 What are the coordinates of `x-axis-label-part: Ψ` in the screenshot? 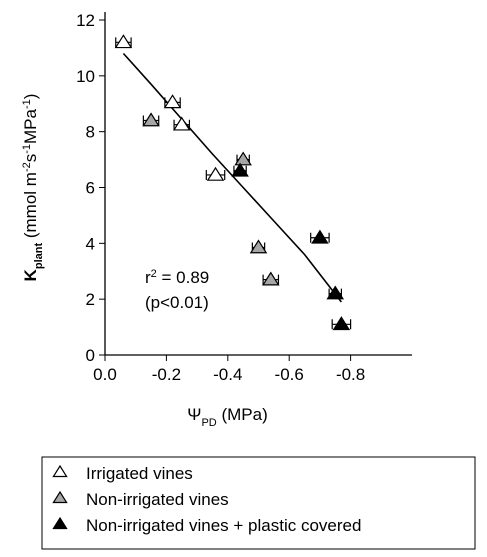 It's located at (194, 414).